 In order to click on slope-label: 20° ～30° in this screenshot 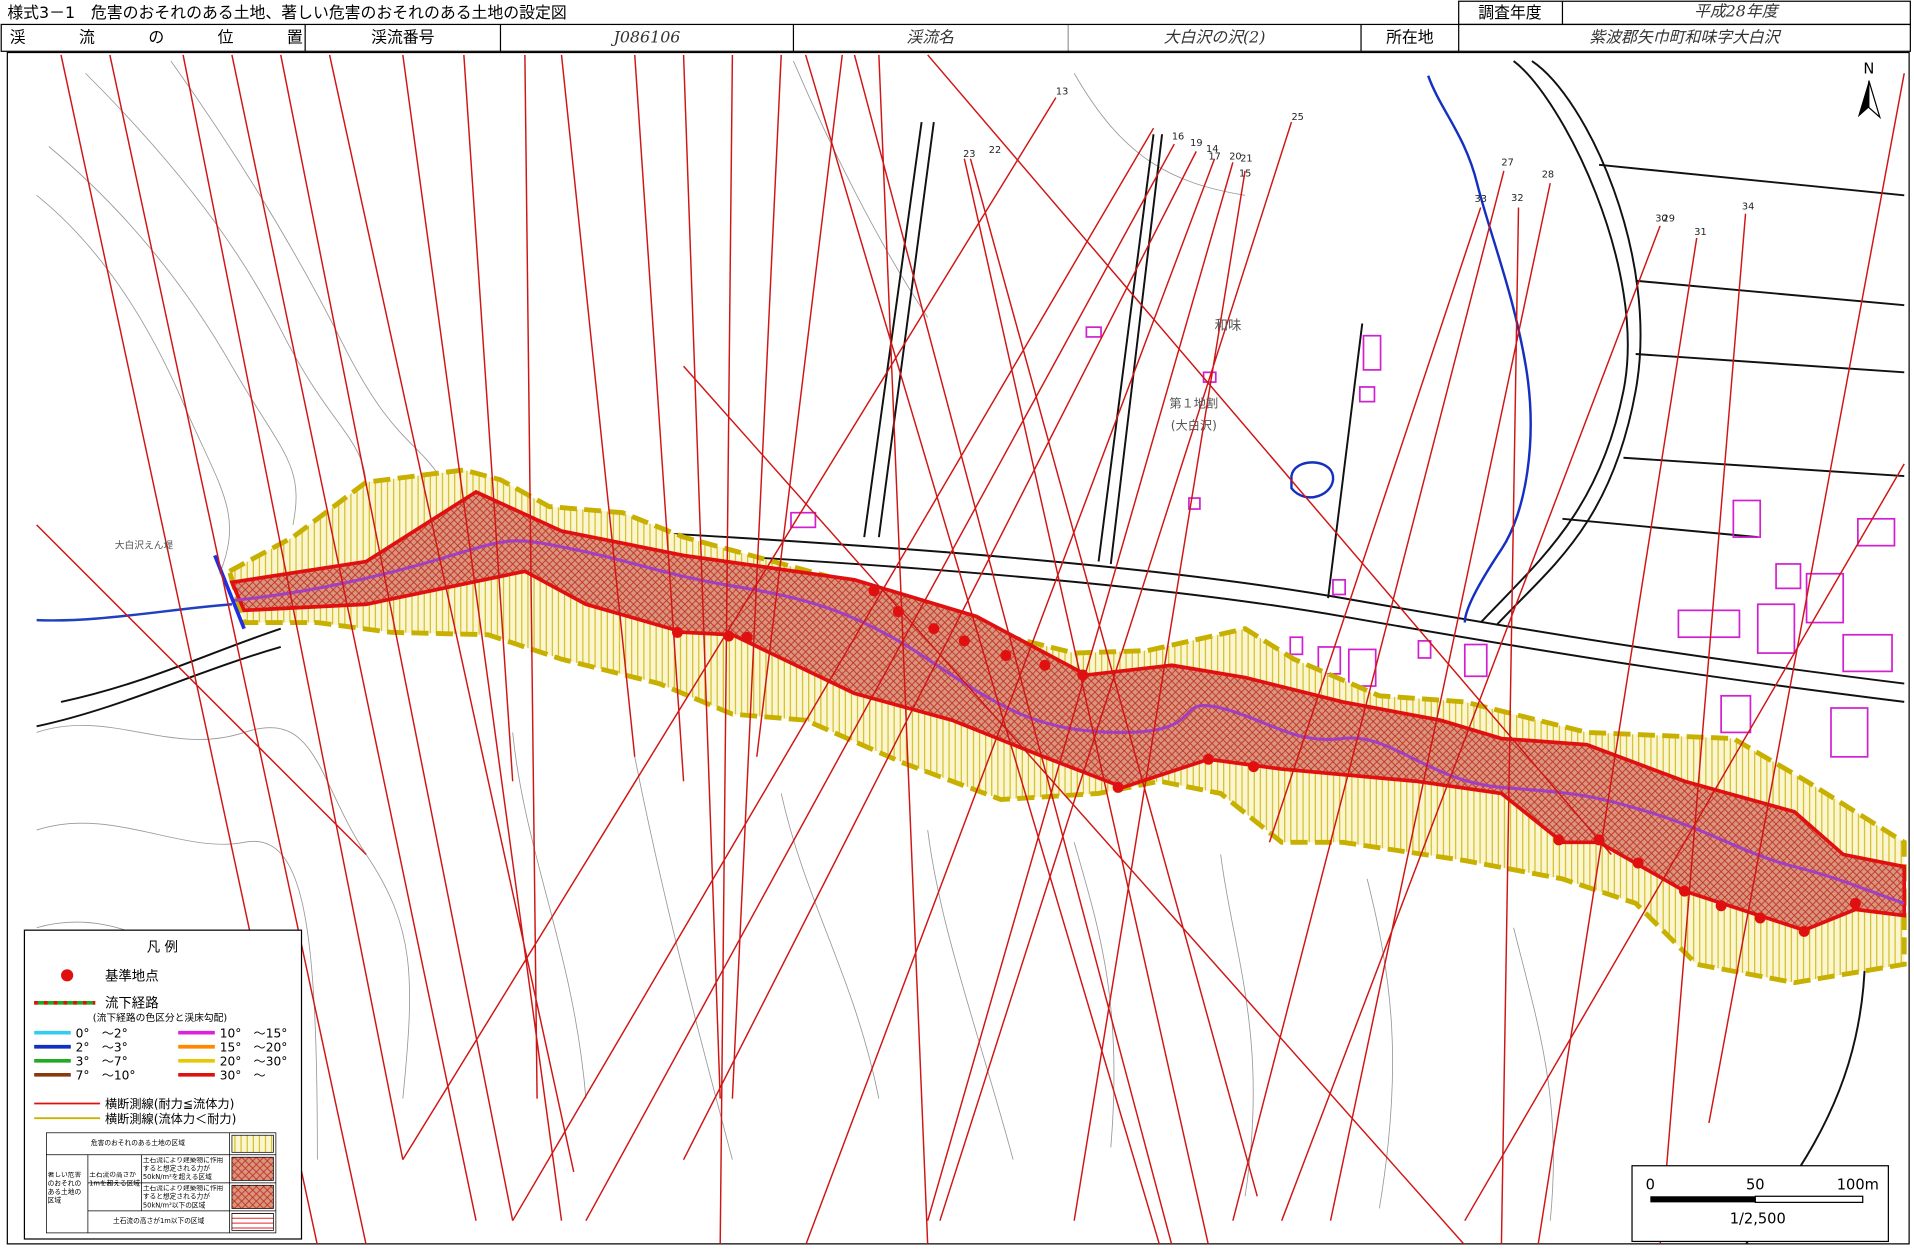, I will do `click(254, 1061)`.